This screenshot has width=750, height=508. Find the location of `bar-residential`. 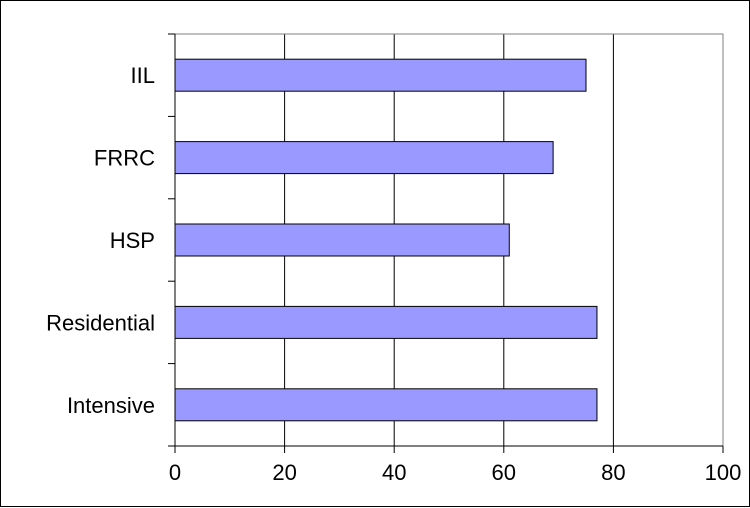

bar-residential is located at coordinates (386, 322).